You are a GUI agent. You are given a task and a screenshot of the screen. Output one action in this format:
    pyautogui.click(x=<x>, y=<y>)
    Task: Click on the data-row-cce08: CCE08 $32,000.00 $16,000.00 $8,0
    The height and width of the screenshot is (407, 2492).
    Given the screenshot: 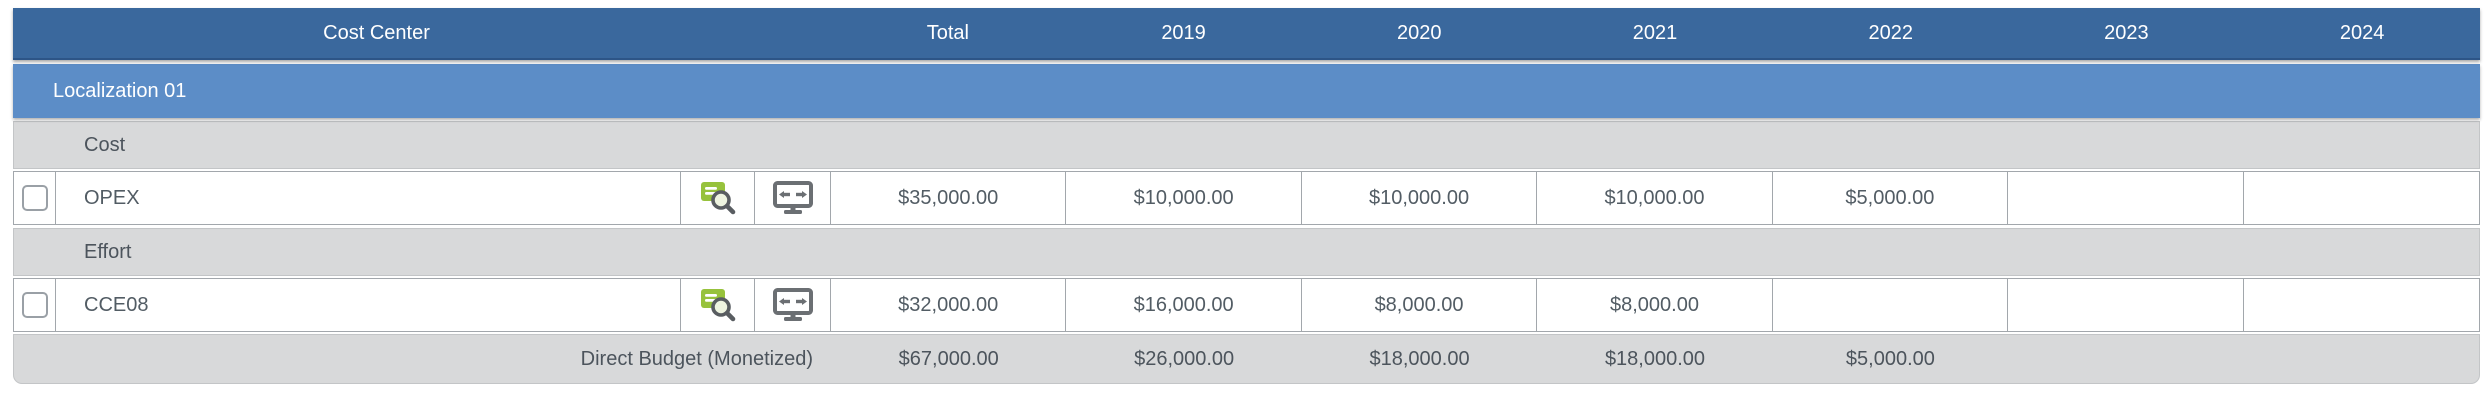 What is the action you would take?
    pyautogui.click(x=1246, y=305)
    